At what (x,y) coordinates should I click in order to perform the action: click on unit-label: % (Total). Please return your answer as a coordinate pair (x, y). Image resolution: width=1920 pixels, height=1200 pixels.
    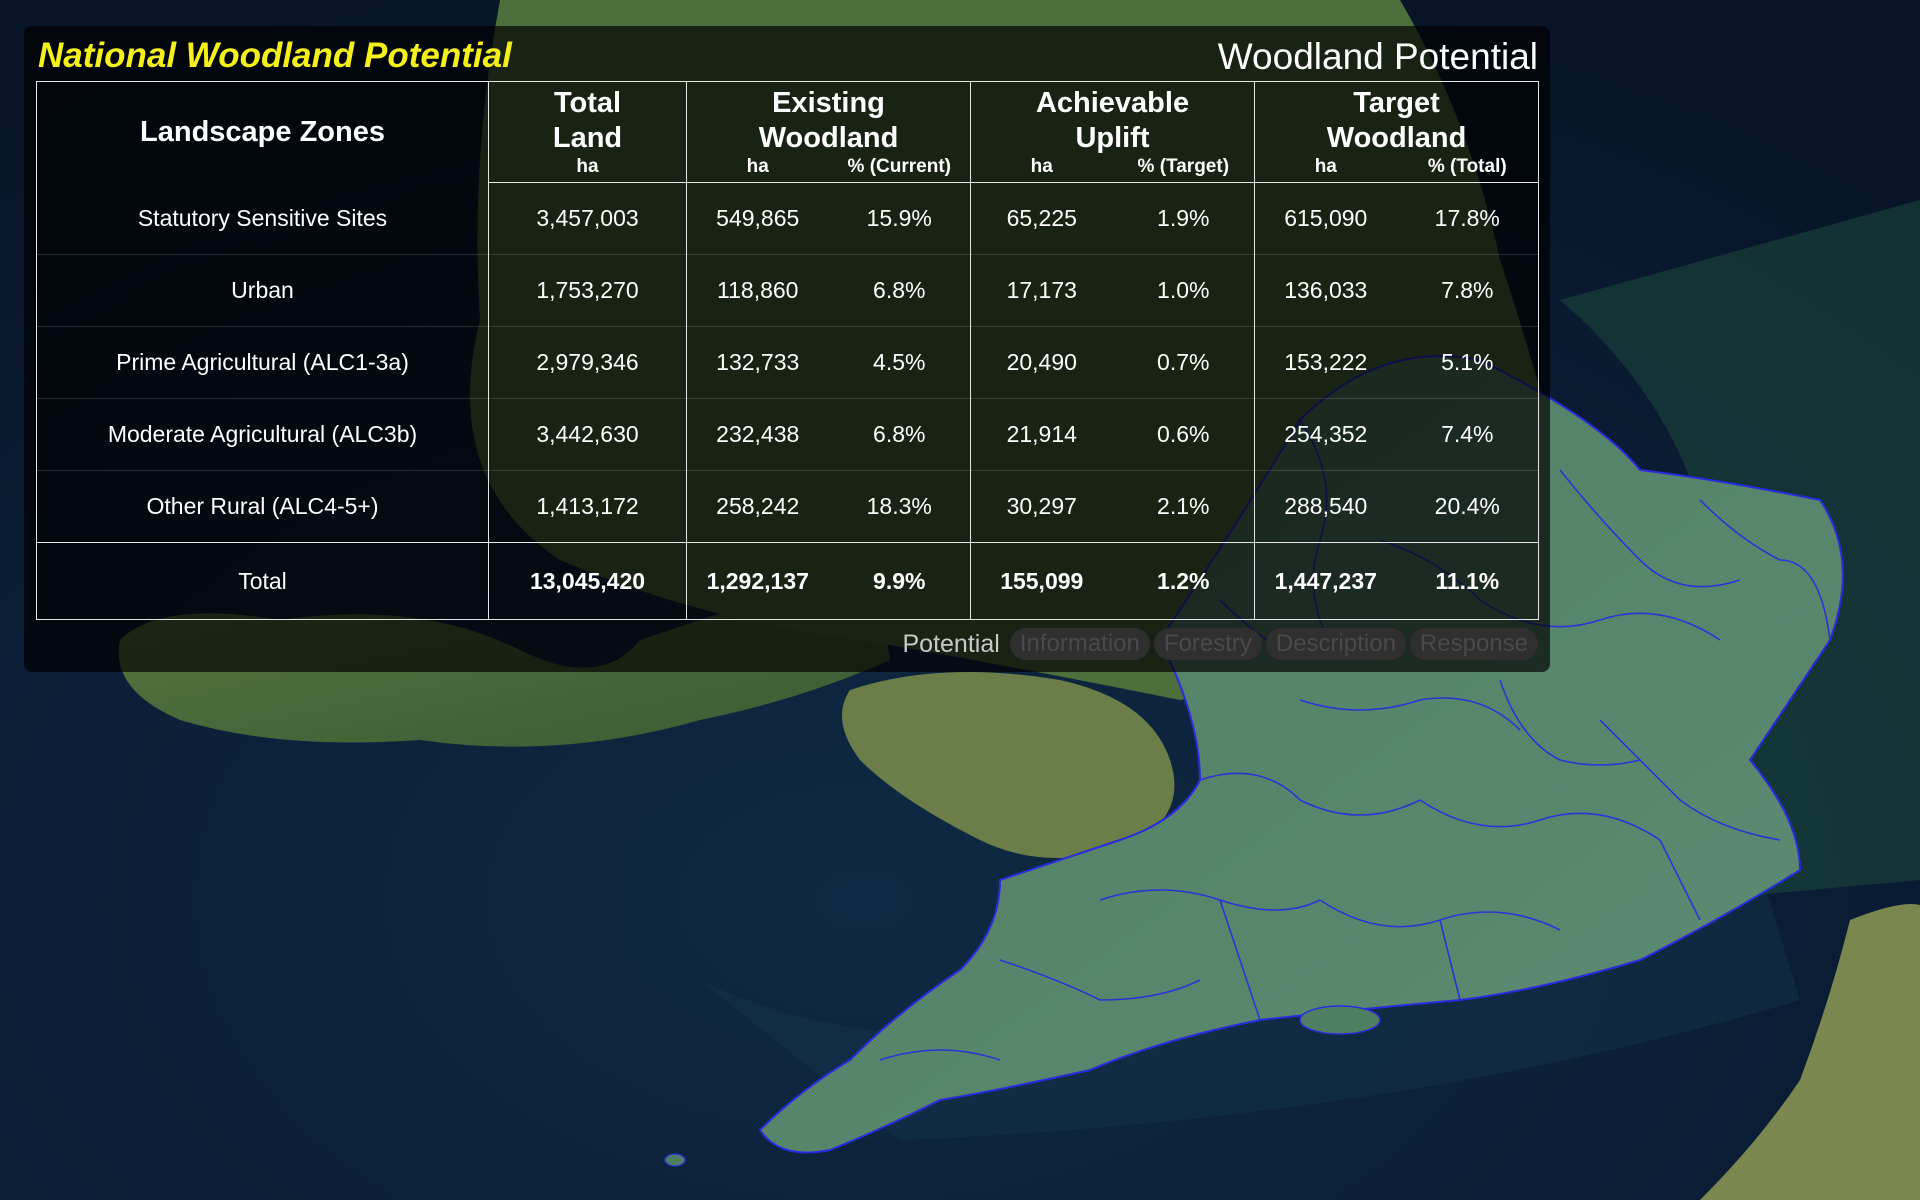
    Looking at the image, I should click on (1468, 169).